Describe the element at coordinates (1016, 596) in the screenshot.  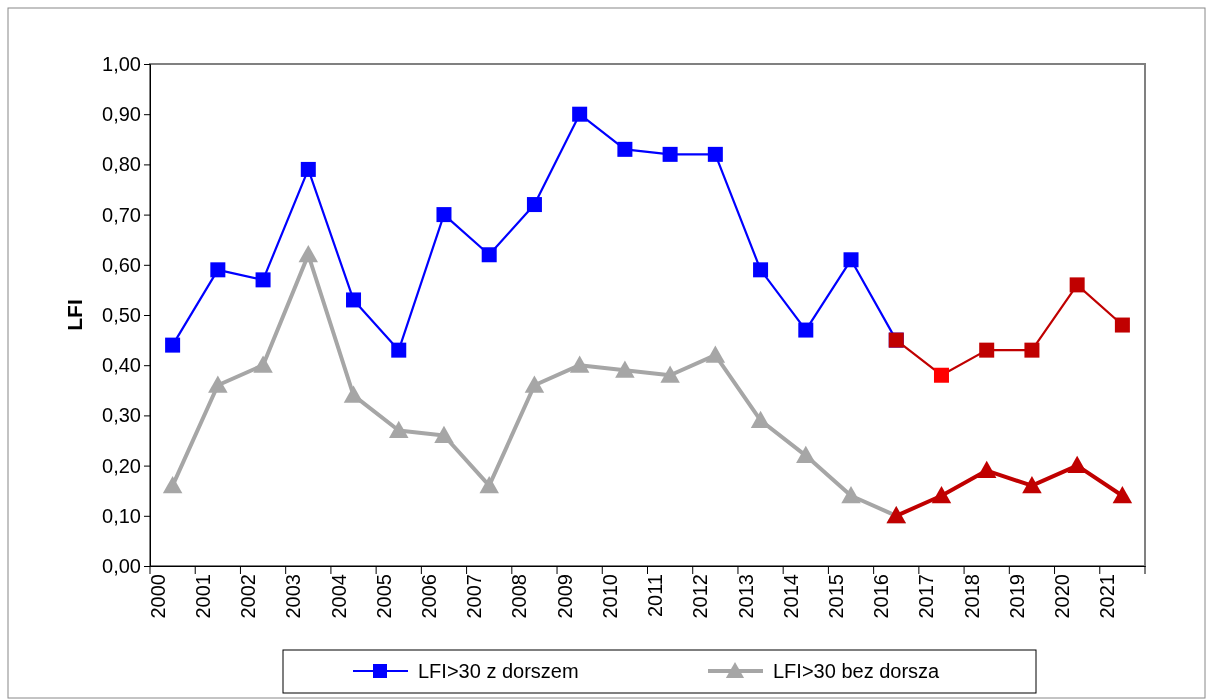
I see `x-tick-label: 2019` at that location.